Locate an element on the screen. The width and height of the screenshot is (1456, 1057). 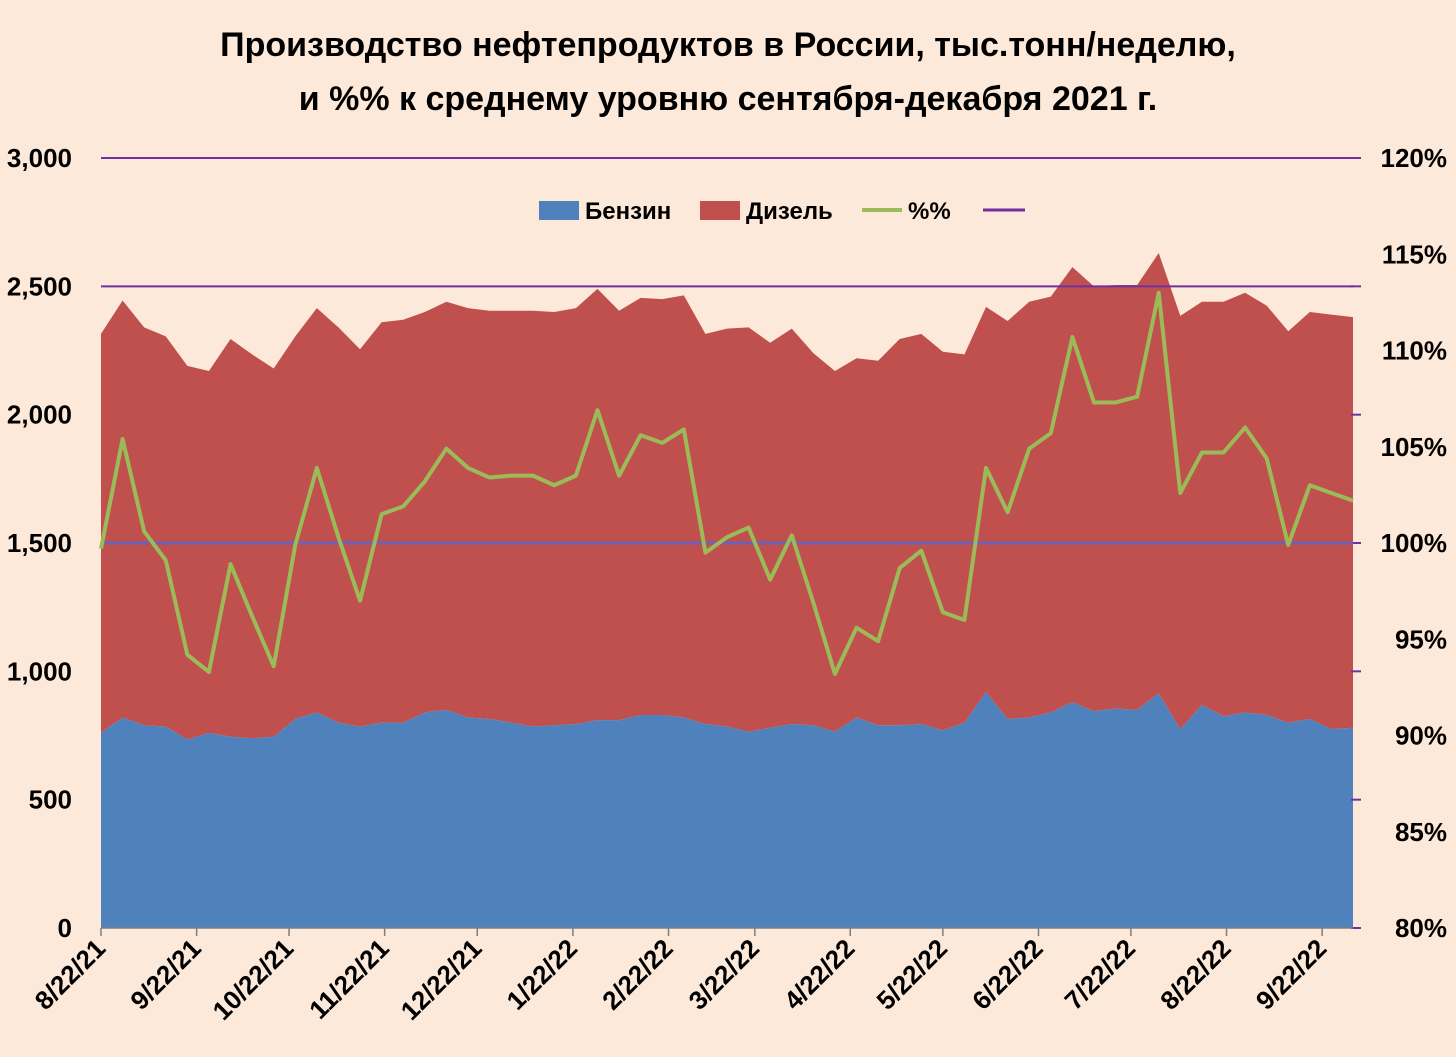
x-tick-label: 7/22/22 is located at coordinates (1100, 974).